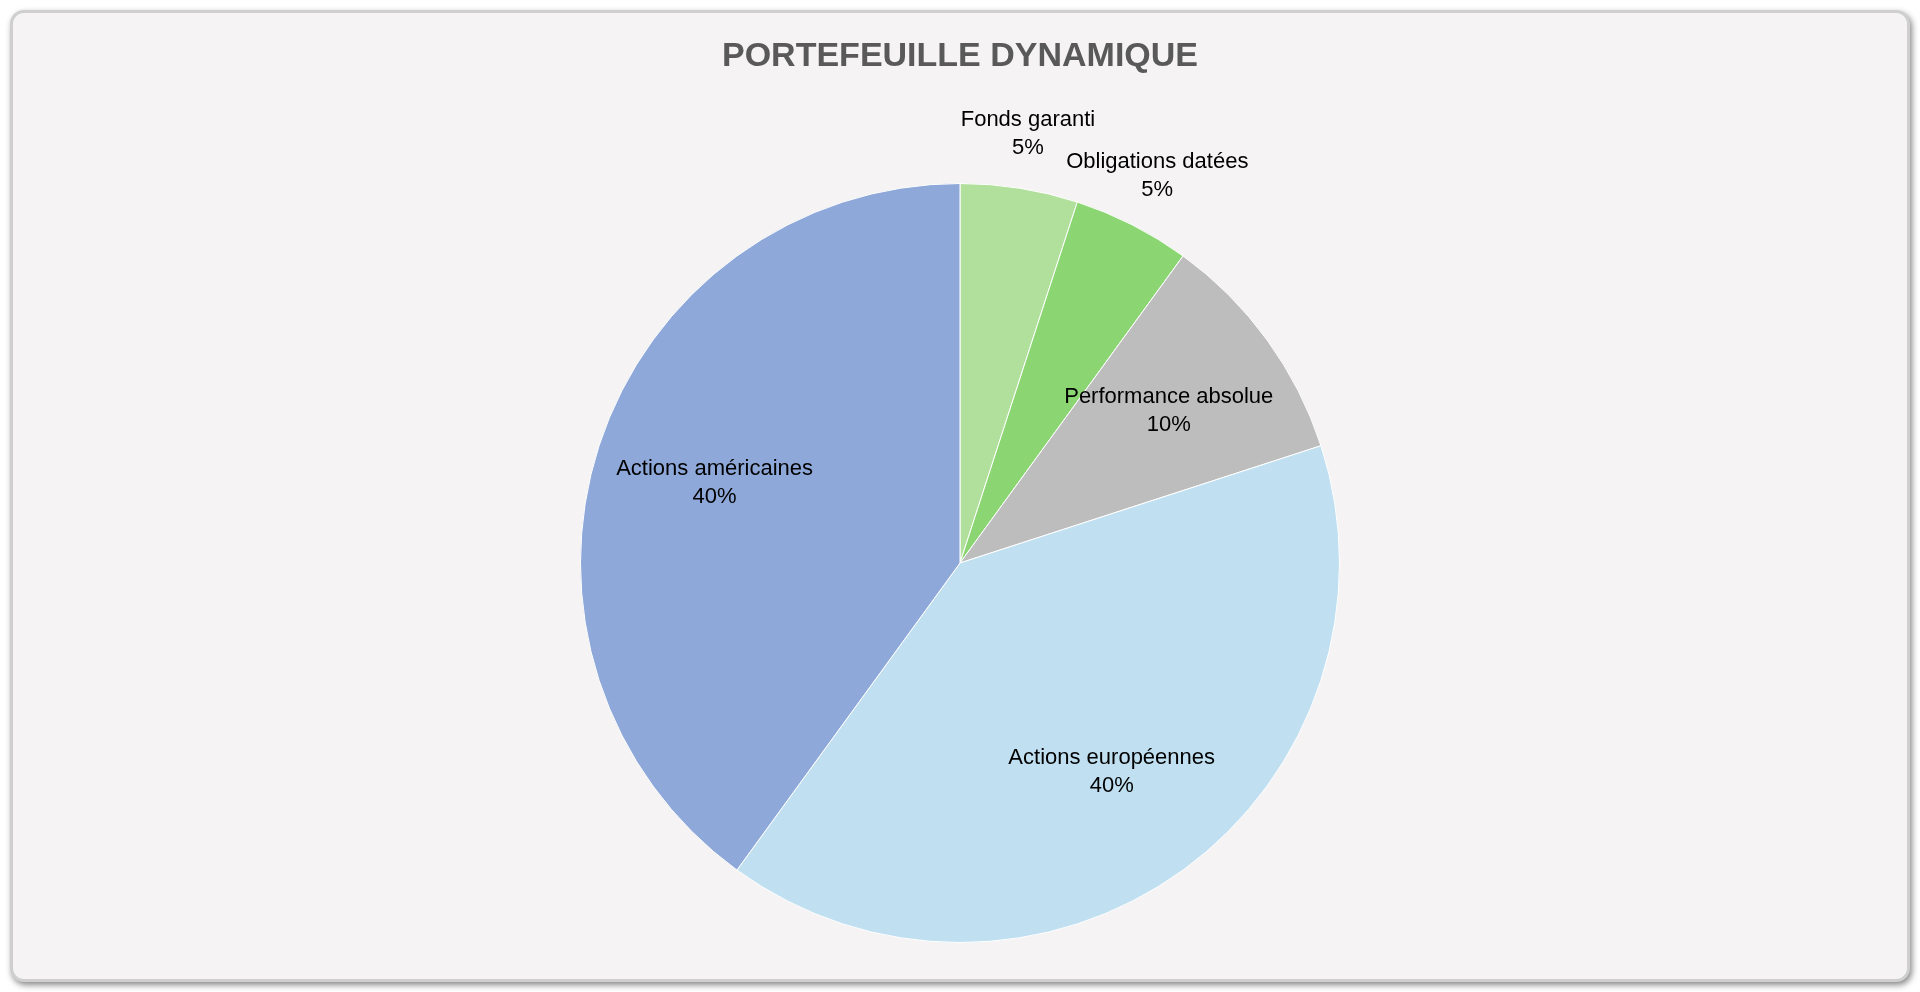 This screenshot has height=992, width=1920. What do you see at coordinates (1157, 160) in the screenshot?
I see `slice-label: Obligations datées` at bounding box center [1157, 160].